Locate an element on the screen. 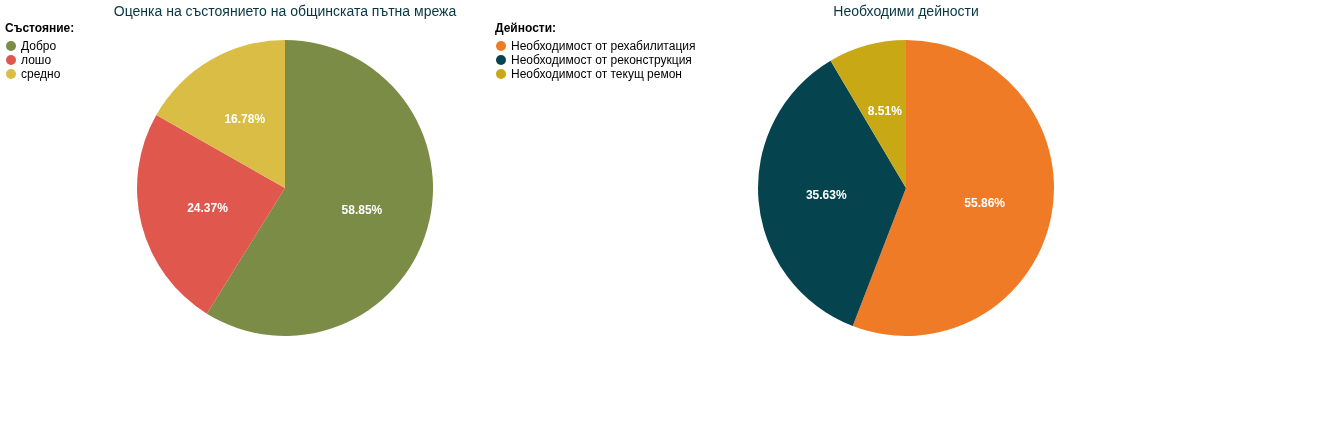 The image size is (1331, 423). legend-label: Необходимост от реконструкция is located at coordinates (601, 60).